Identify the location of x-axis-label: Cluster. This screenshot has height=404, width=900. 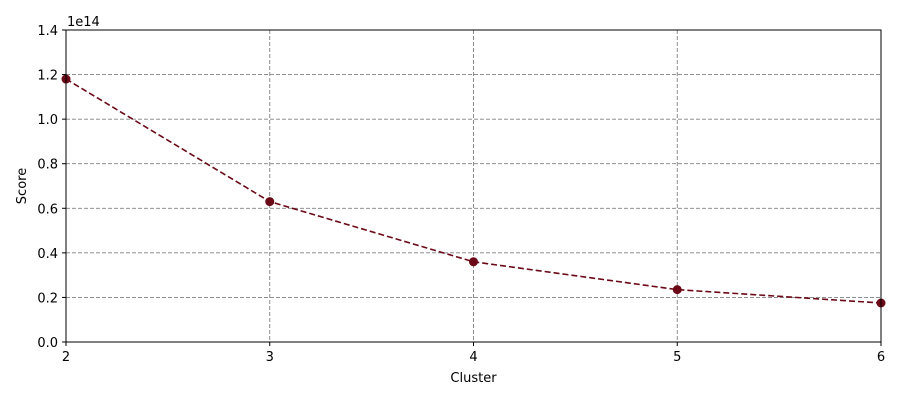
(473, 378).